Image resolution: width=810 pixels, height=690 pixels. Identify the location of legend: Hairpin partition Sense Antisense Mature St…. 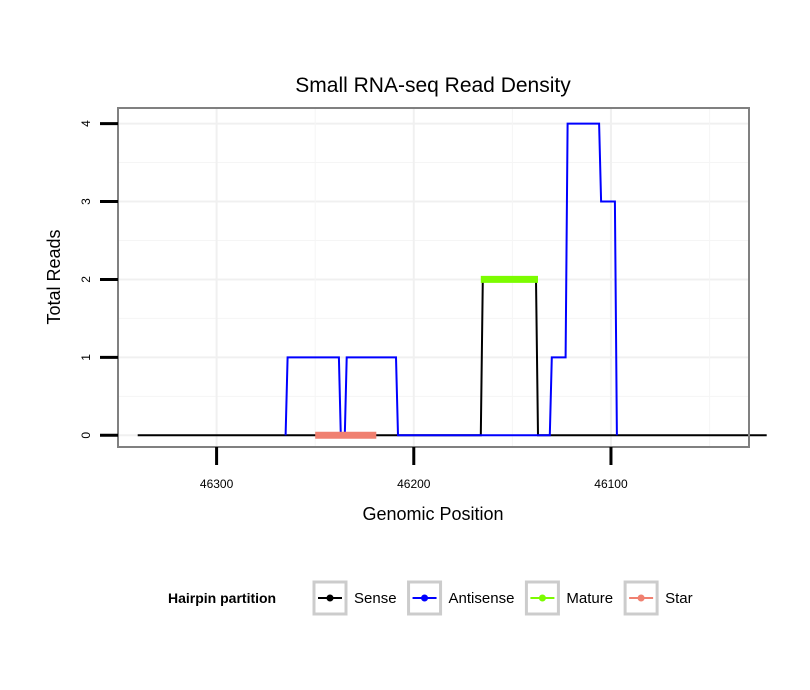
(430, 598).